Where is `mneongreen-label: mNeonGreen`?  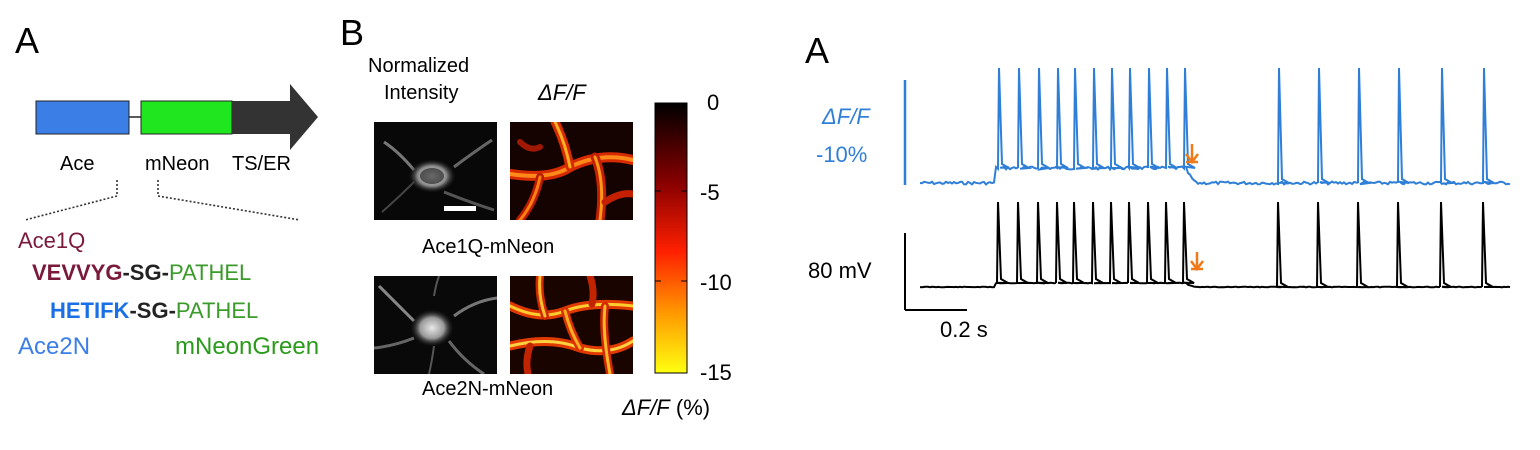
mneongreen-label: mNeonGreen is located at coordinates (247, 346).